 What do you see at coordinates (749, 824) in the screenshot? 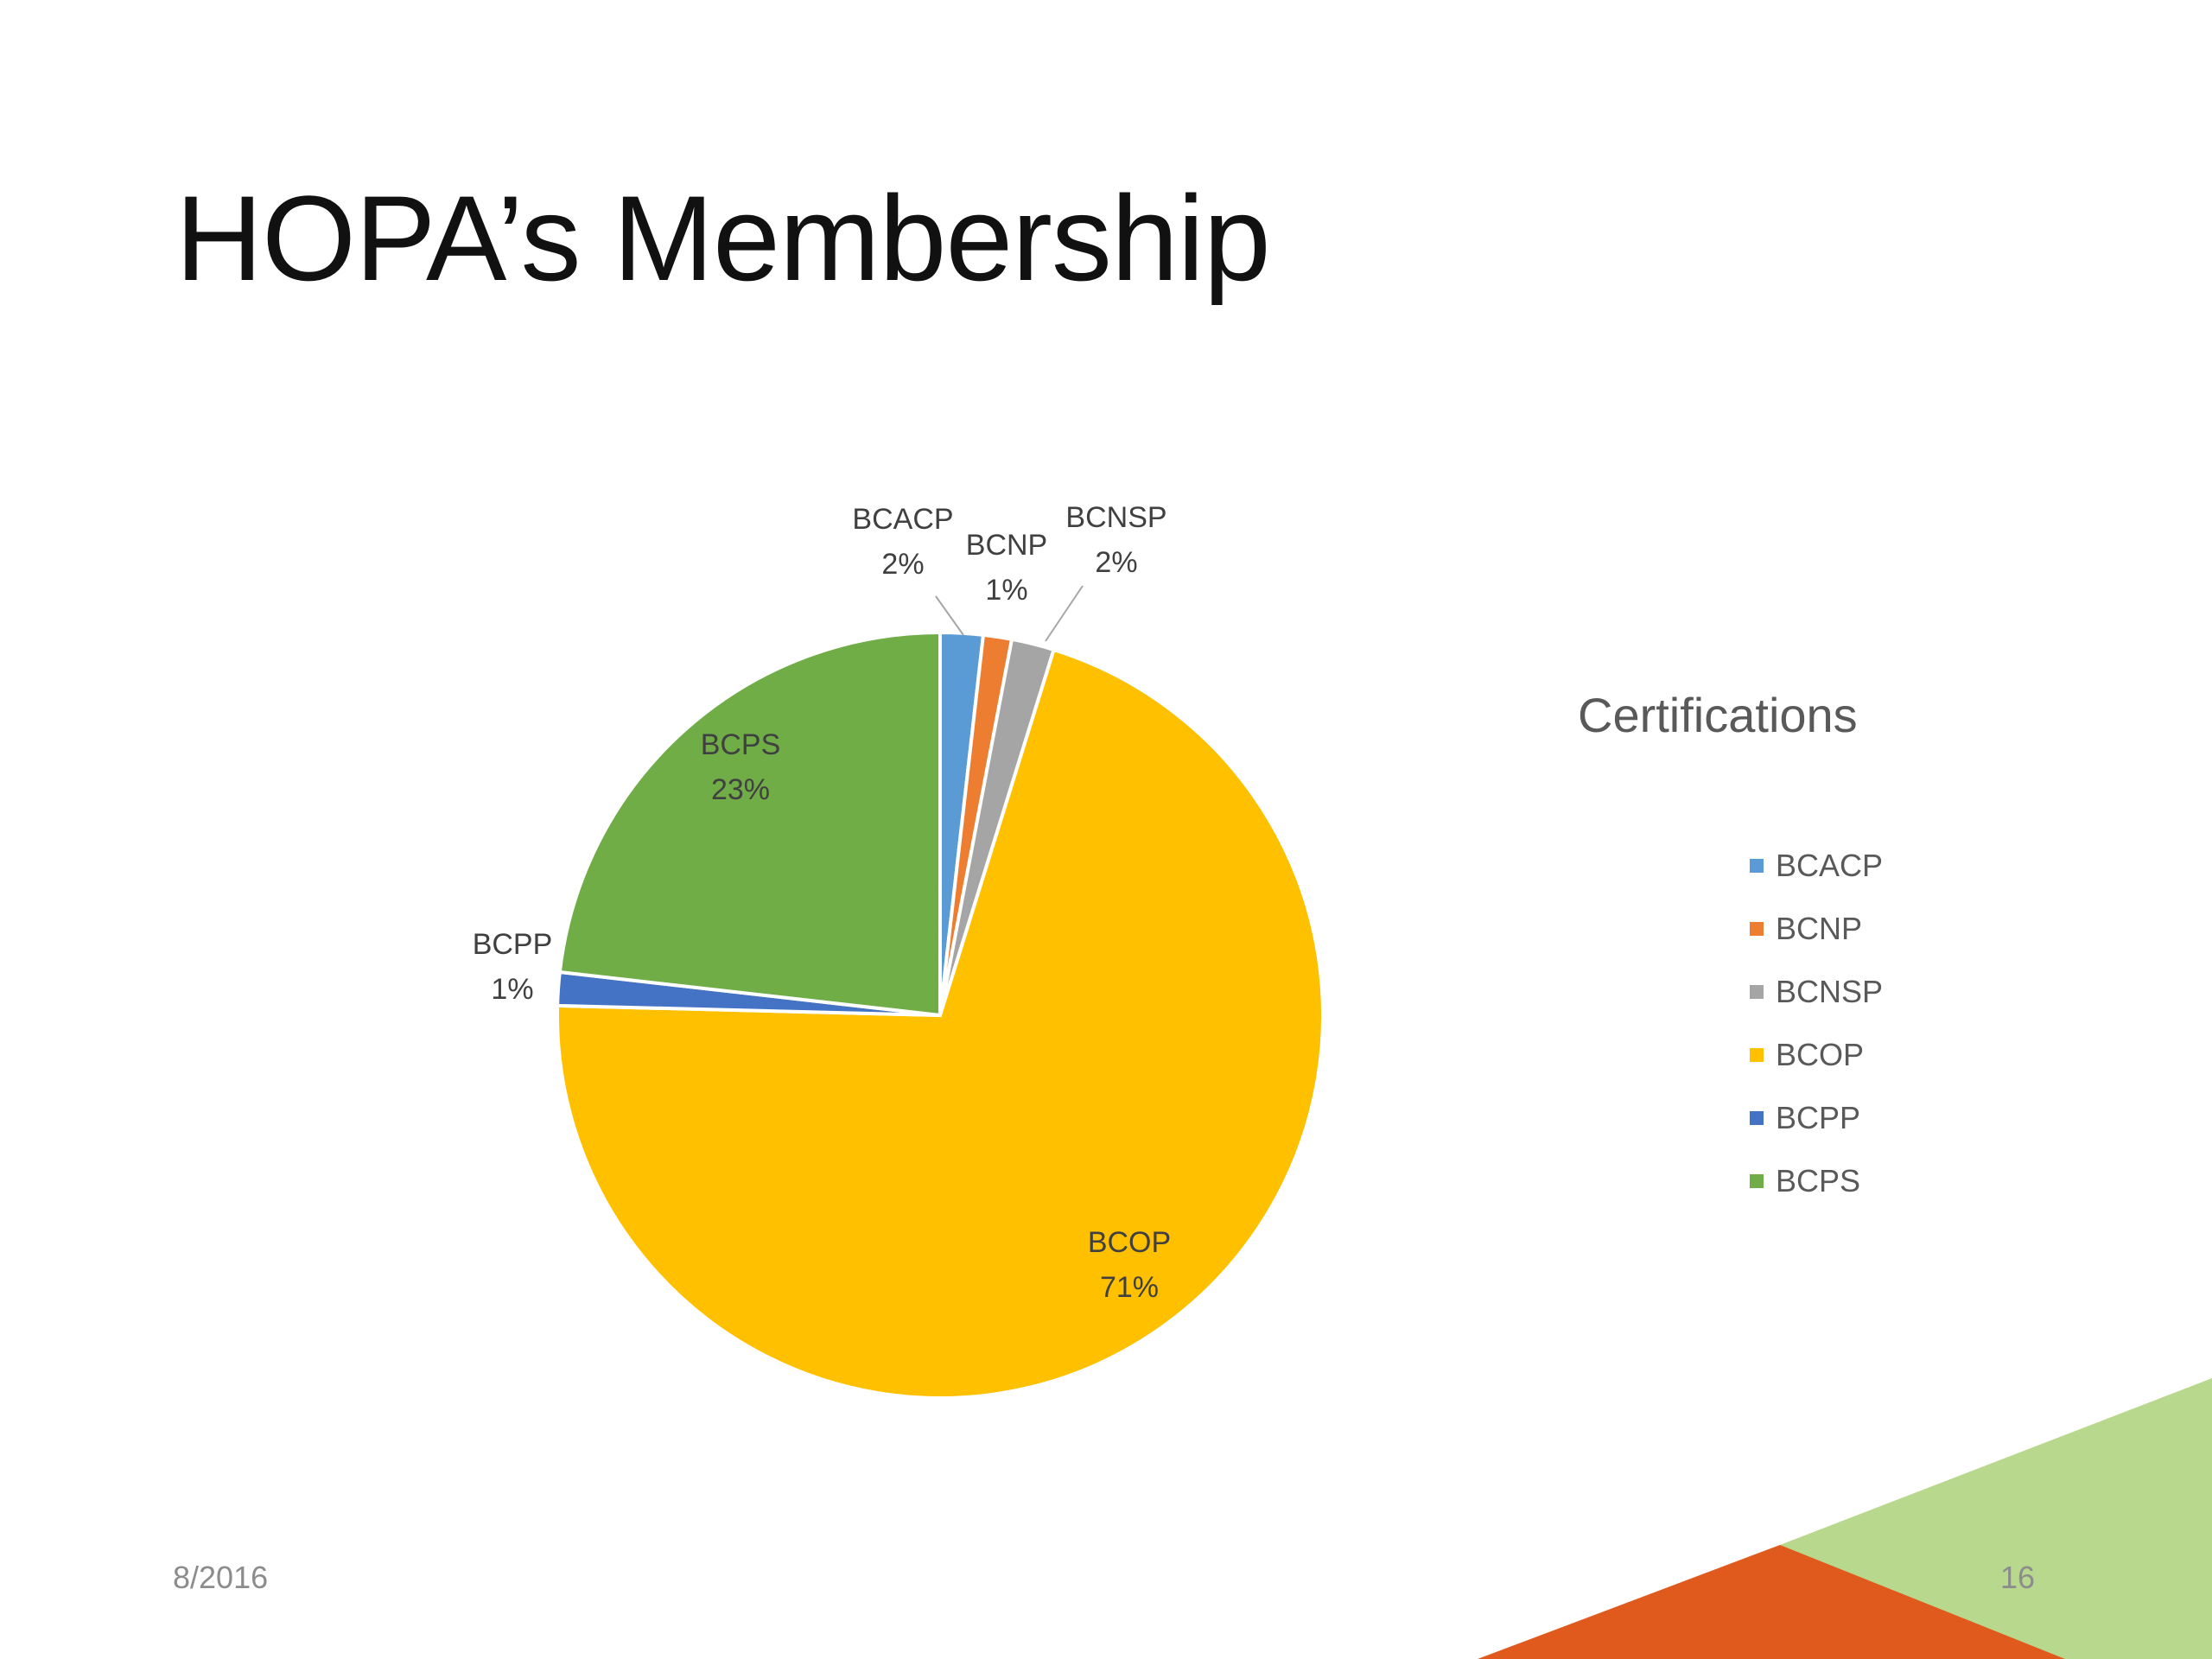
I see `pie-slice-bcps` at bounding box center [749, 824].